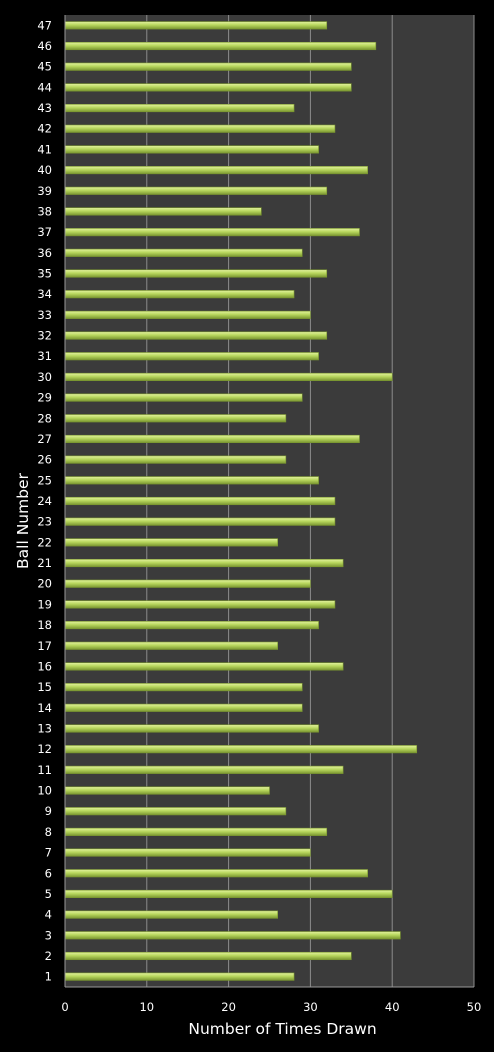  What do you see at coordinates (44, 604) in the screenshot?
I see `y-tick-label: 19` at bounding box center [44, 604].